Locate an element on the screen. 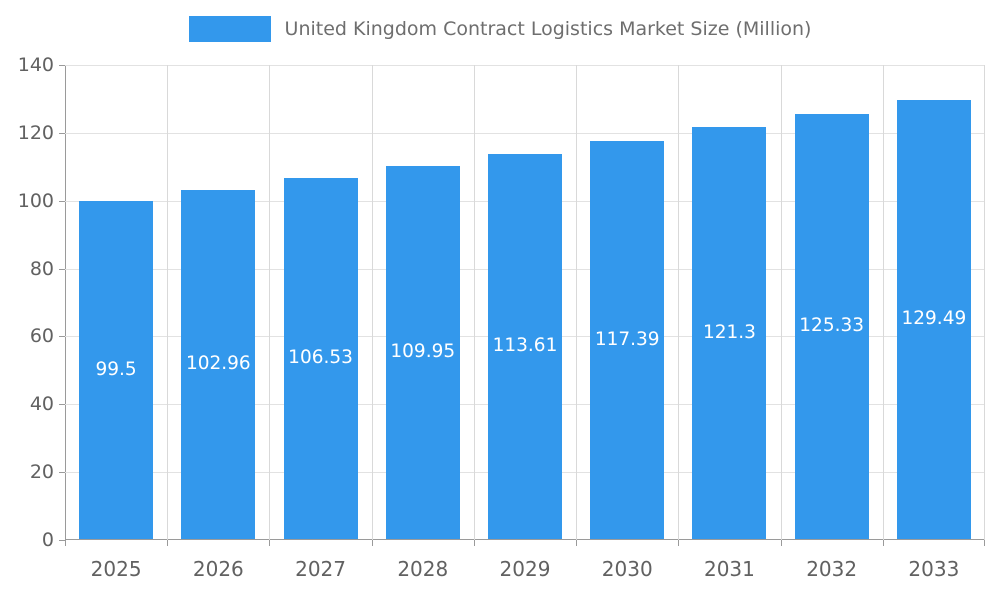  bar-value-label: 117.39 is located at coordinates (627, 339).